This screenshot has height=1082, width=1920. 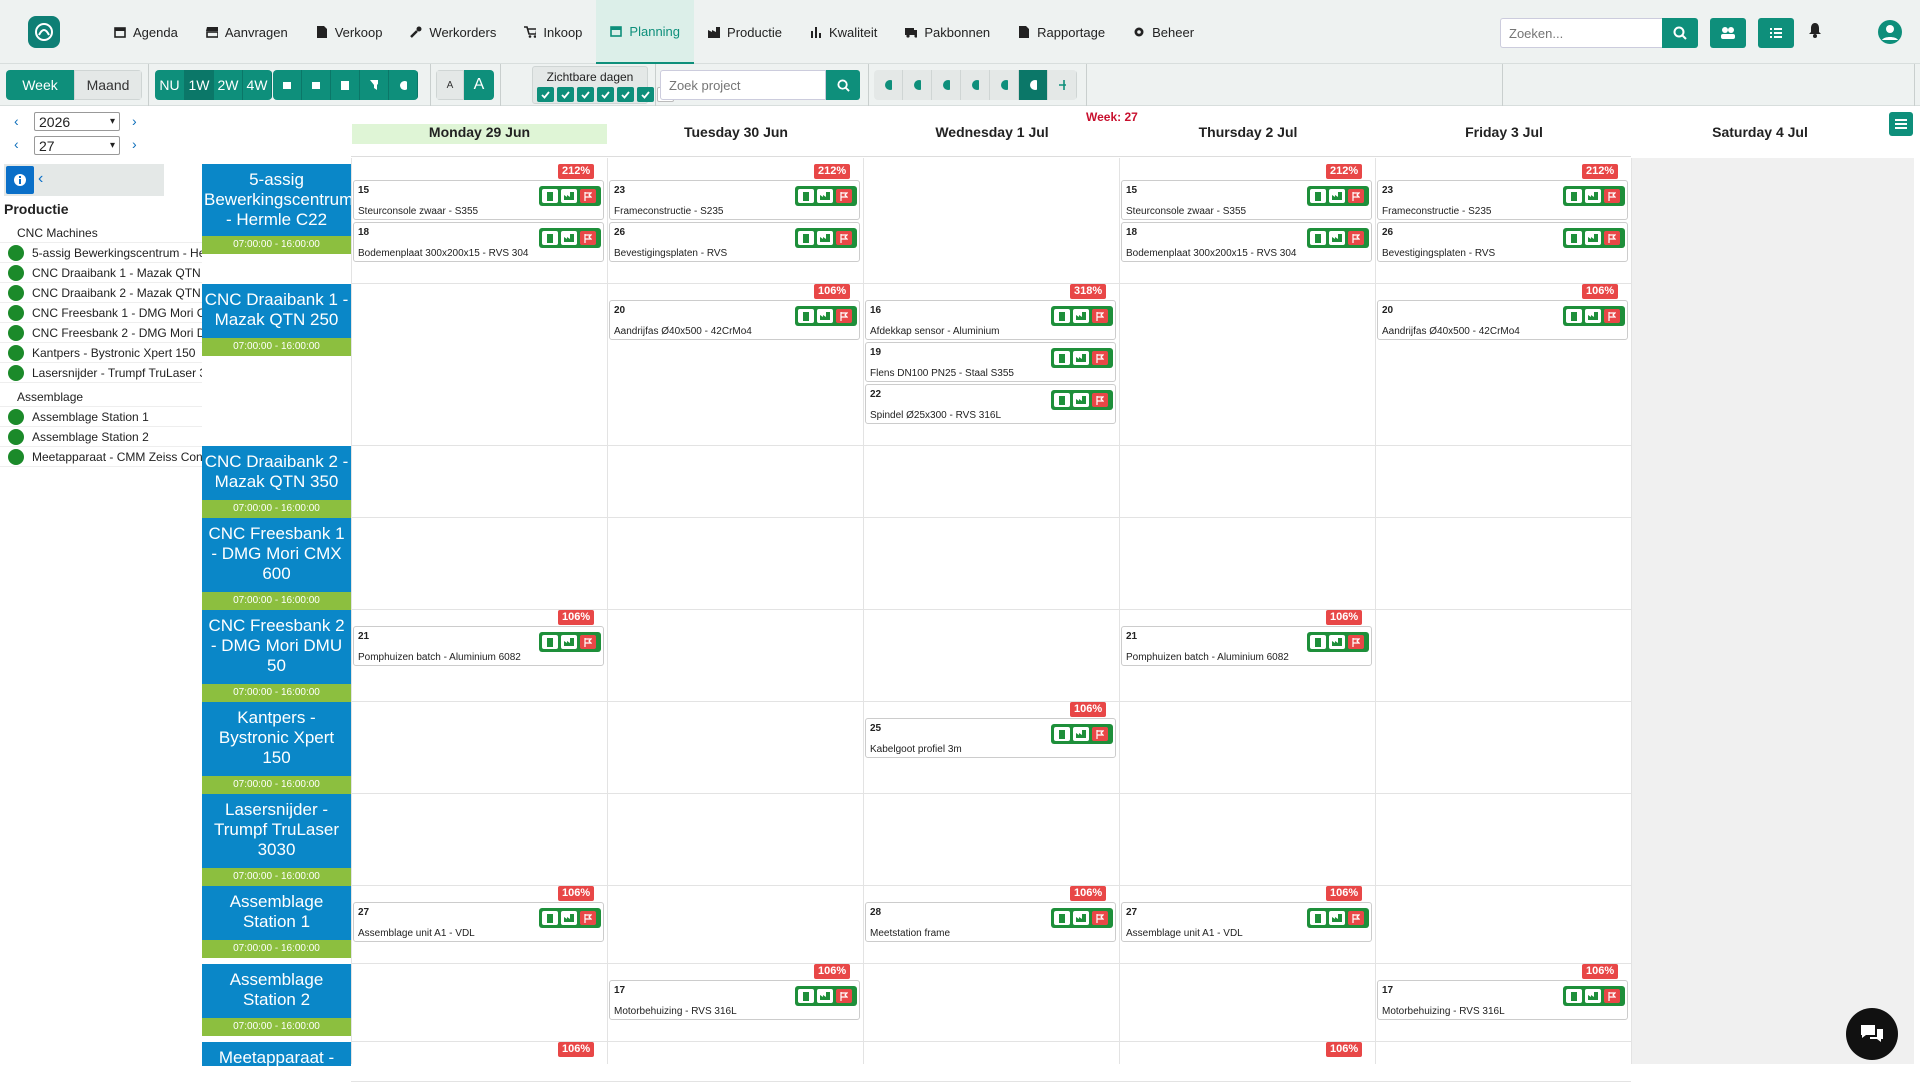 What do you see at coordinates (77, 121) in the screenshot?
I see `year-select: 2026 ▾` at bounding box center [77, 121].